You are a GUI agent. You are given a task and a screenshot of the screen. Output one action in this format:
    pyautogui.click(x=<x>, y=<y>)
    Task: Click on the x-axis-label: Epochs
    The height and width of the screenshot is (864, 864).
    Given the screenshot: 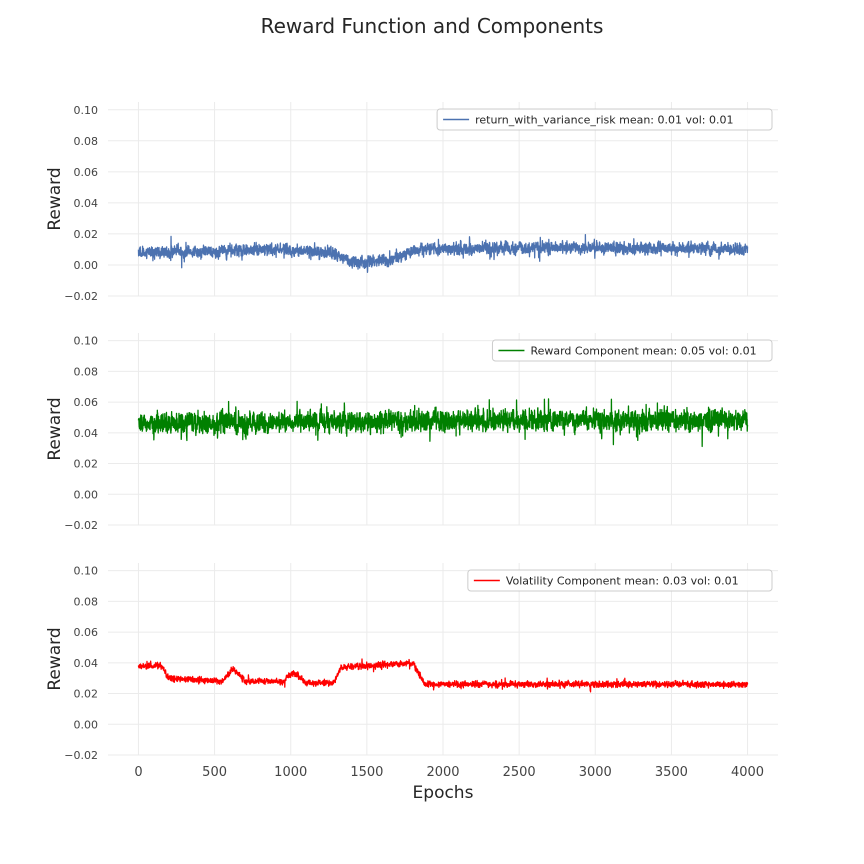 What is the action you would take?
    pyautogui.click(x=443, y=793)
    